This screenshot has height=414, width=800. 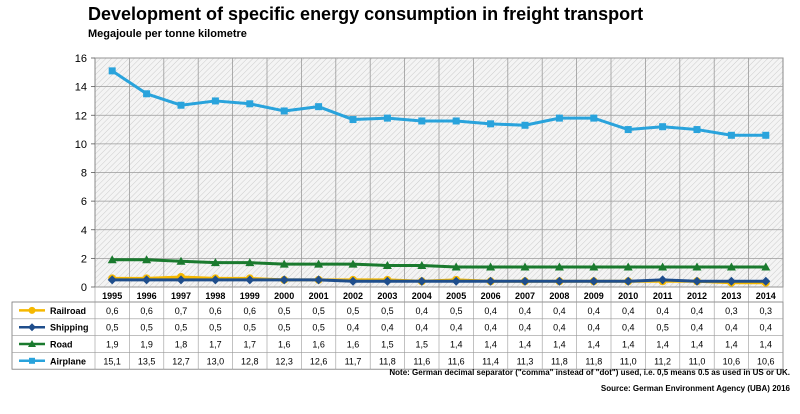 What do you see at coordinates (439, 280) in the screenshot?
I see `series-line-shipping` at bounding box center [439, 280].